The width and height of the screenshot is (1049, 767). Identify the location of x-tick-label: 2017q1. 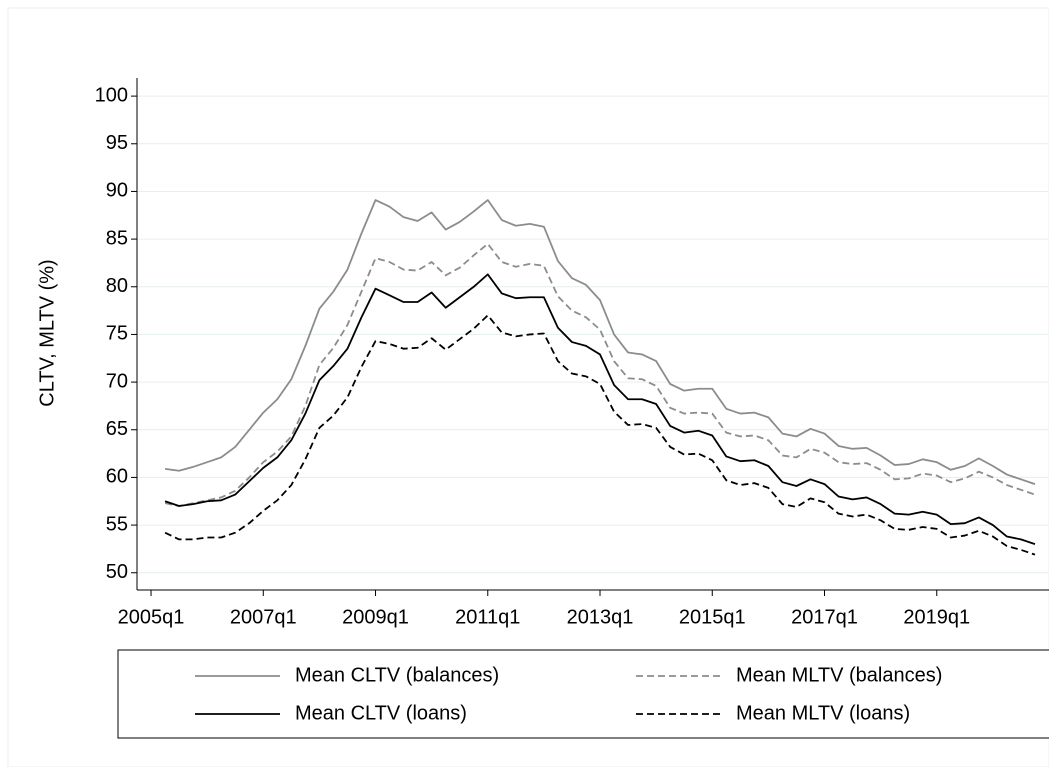
(824, 617).